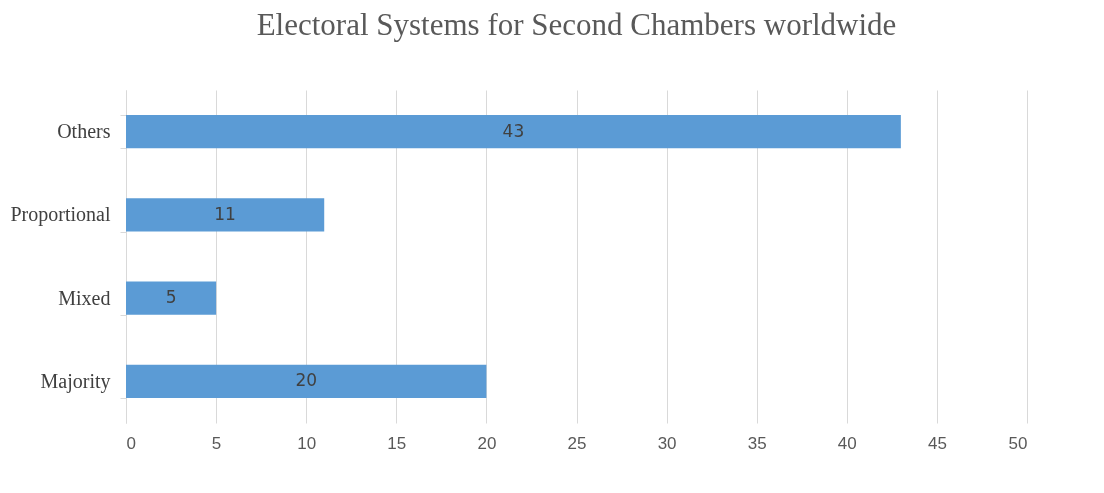 Image resolution: width=1104 pixels, height=493 pixels. Describe the element at coordinates (1018, 443) in the screenshot. I see `x-tick-label: 50` at that location.